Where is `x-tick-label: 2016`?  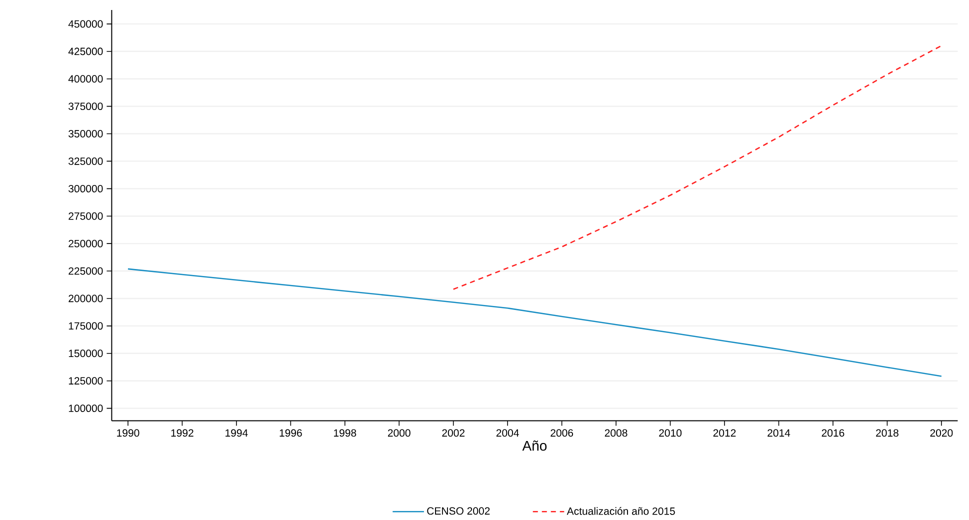
x-tick-label: 2016 is located at coordinates (833, 433).